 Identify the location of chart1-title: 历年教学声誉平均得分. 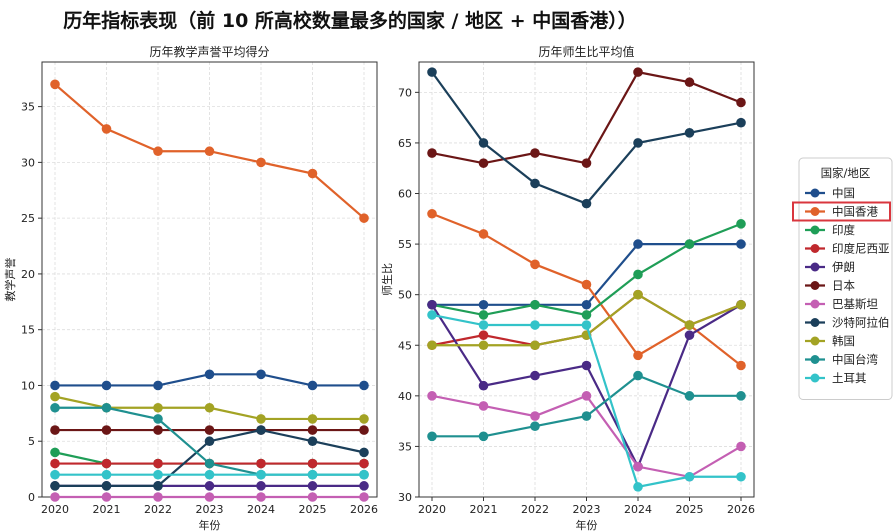
(209, 51).